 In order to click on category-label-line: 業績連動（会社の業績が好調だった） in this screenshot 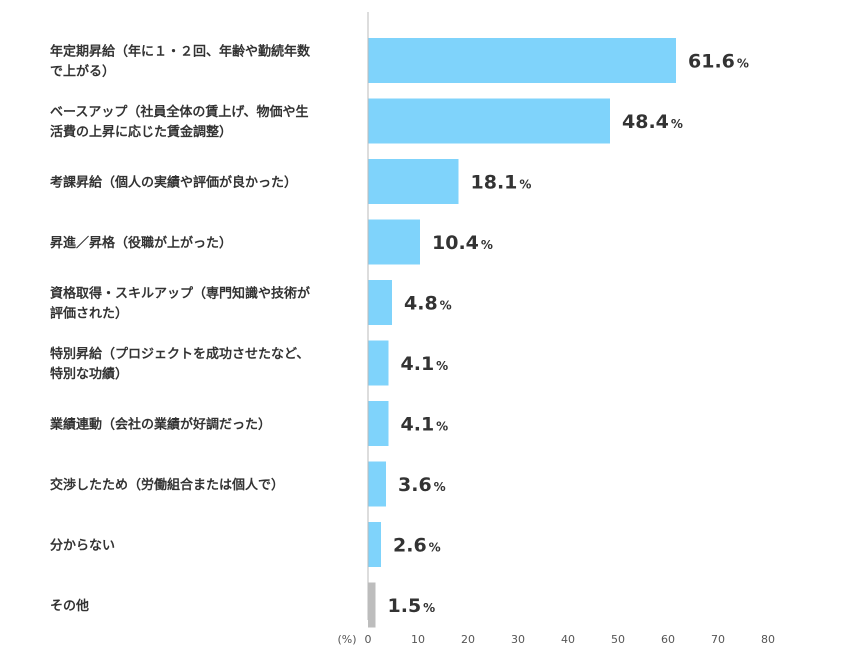, I will do `click(160, 425)`.